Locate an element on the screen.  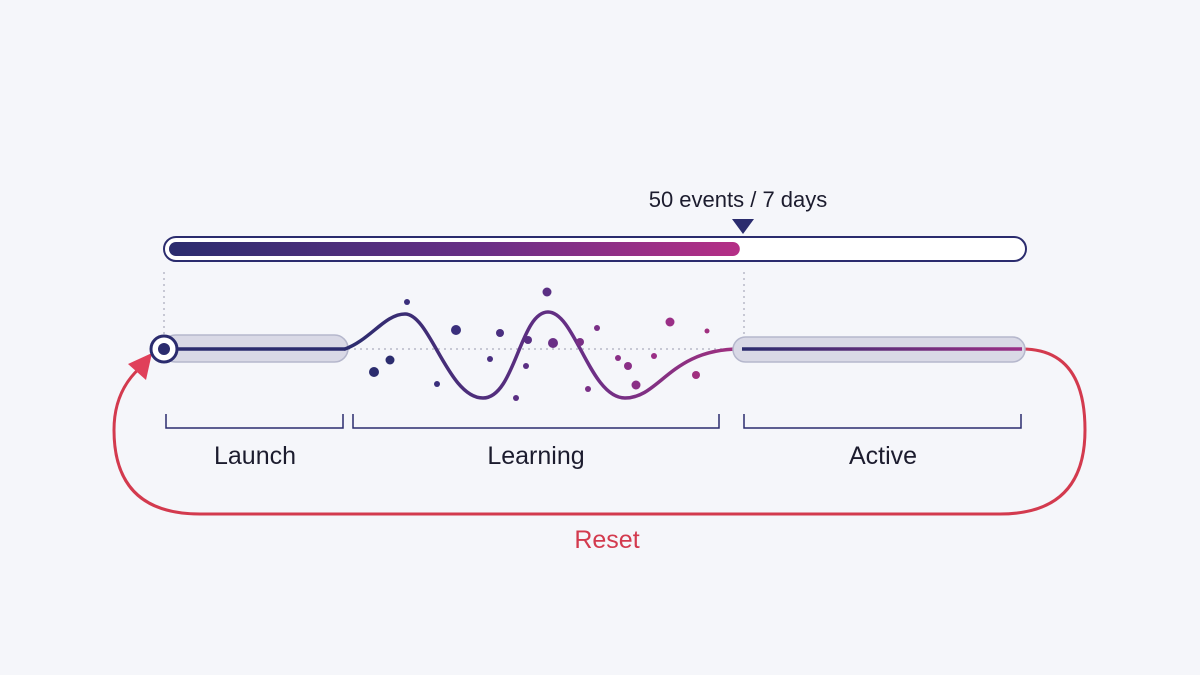
reset-label: Reset is located at coordinates (606, 540).